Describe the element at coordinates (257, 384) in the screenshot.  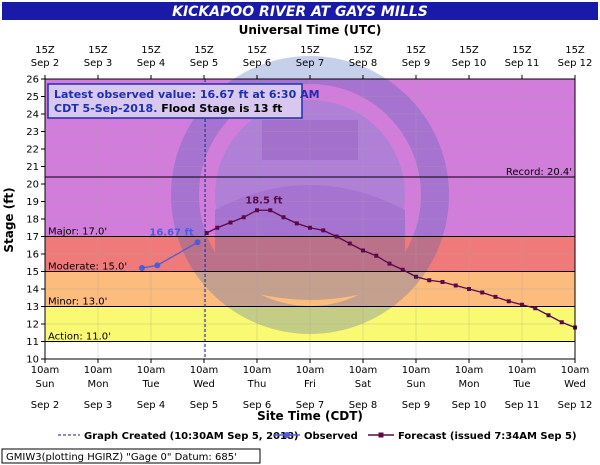
I see `bottom-tick-label-day: Thu` at that location.